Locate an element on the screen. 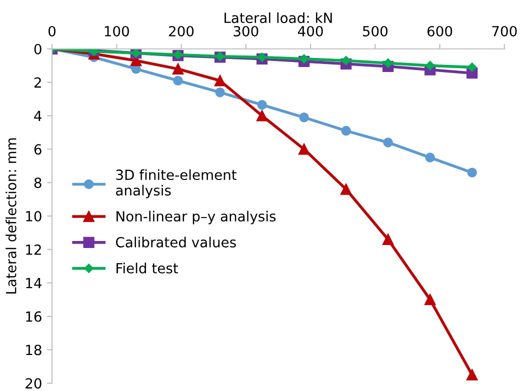 Image resolution: width=520 pixels, height=391 pixels. x-axis-title: Lateral load: kN is located at coordinates (278, 18).